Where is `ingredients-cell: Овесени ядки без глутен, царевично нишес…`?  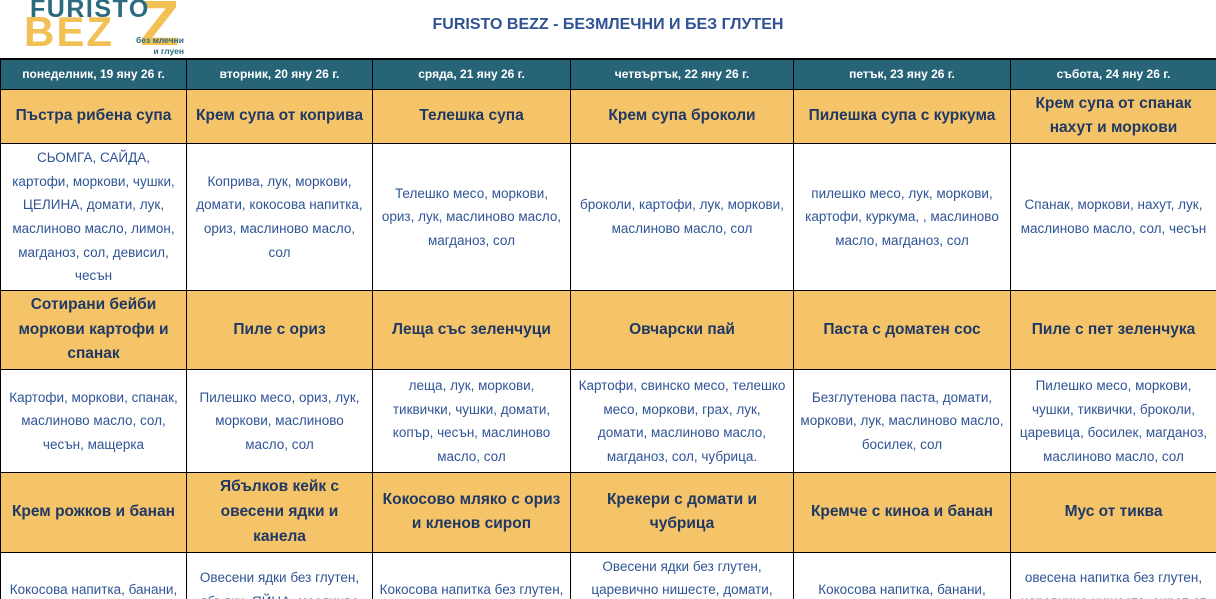 ingredients-cell: Овесени ядки без глутен, царевично нишес… is located at coordinates (682, 575).